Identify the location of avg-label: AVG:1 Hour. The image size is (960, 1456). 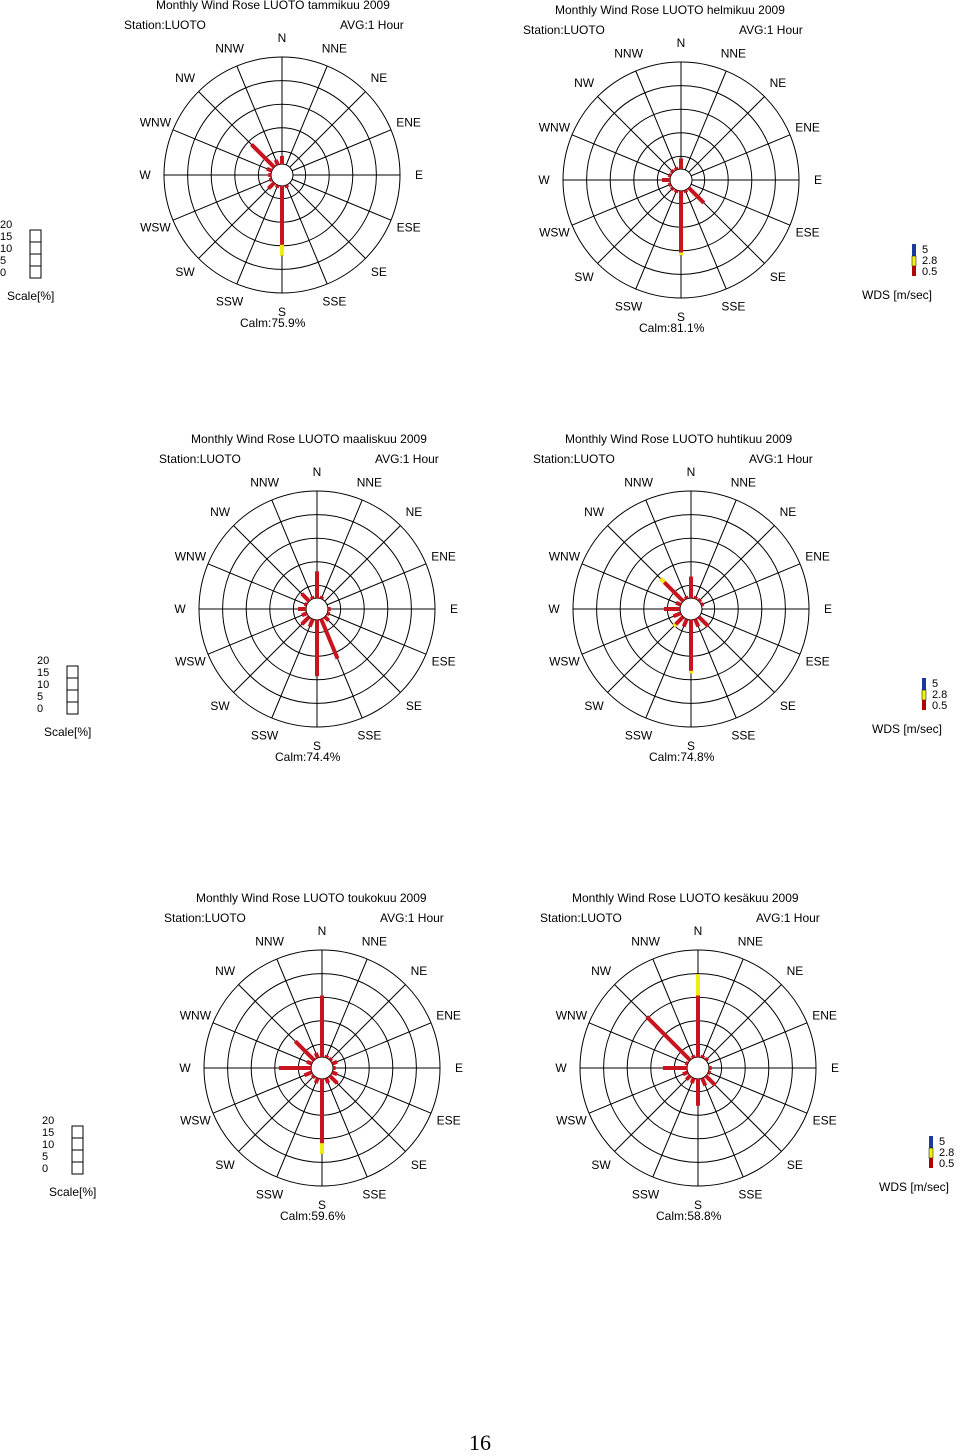
(372, 25).